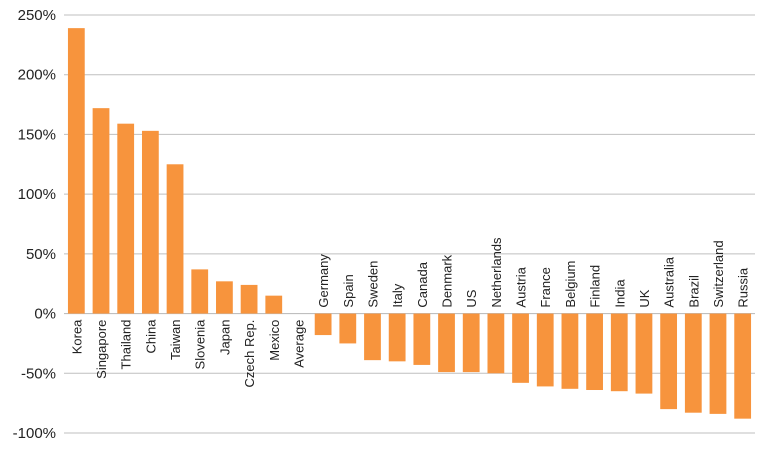 The height and width of the screenshot is (457, 773). Describe the element at coordinates (743, 366) in the screenshot. I see `bar-russia` at that location.